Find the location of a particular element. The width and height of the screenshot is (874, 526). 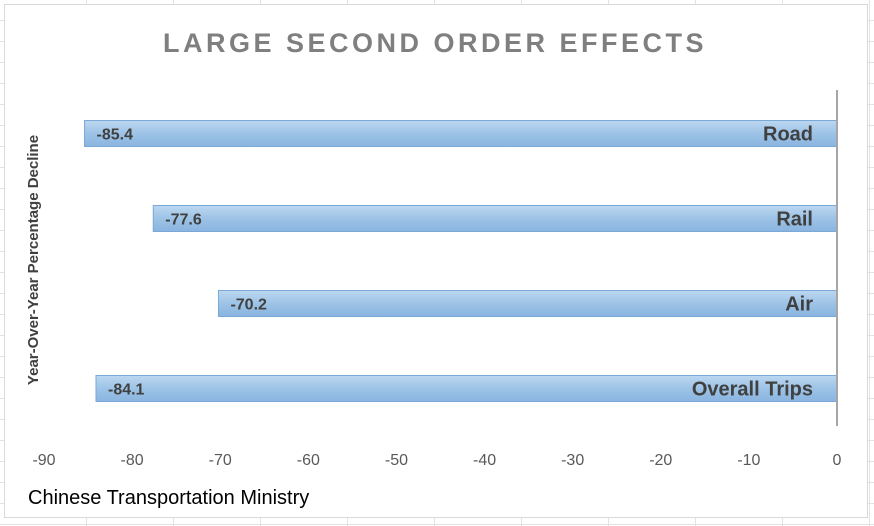

source-note: Chinese Transportation Ministry is located at coordinates (168, 498).